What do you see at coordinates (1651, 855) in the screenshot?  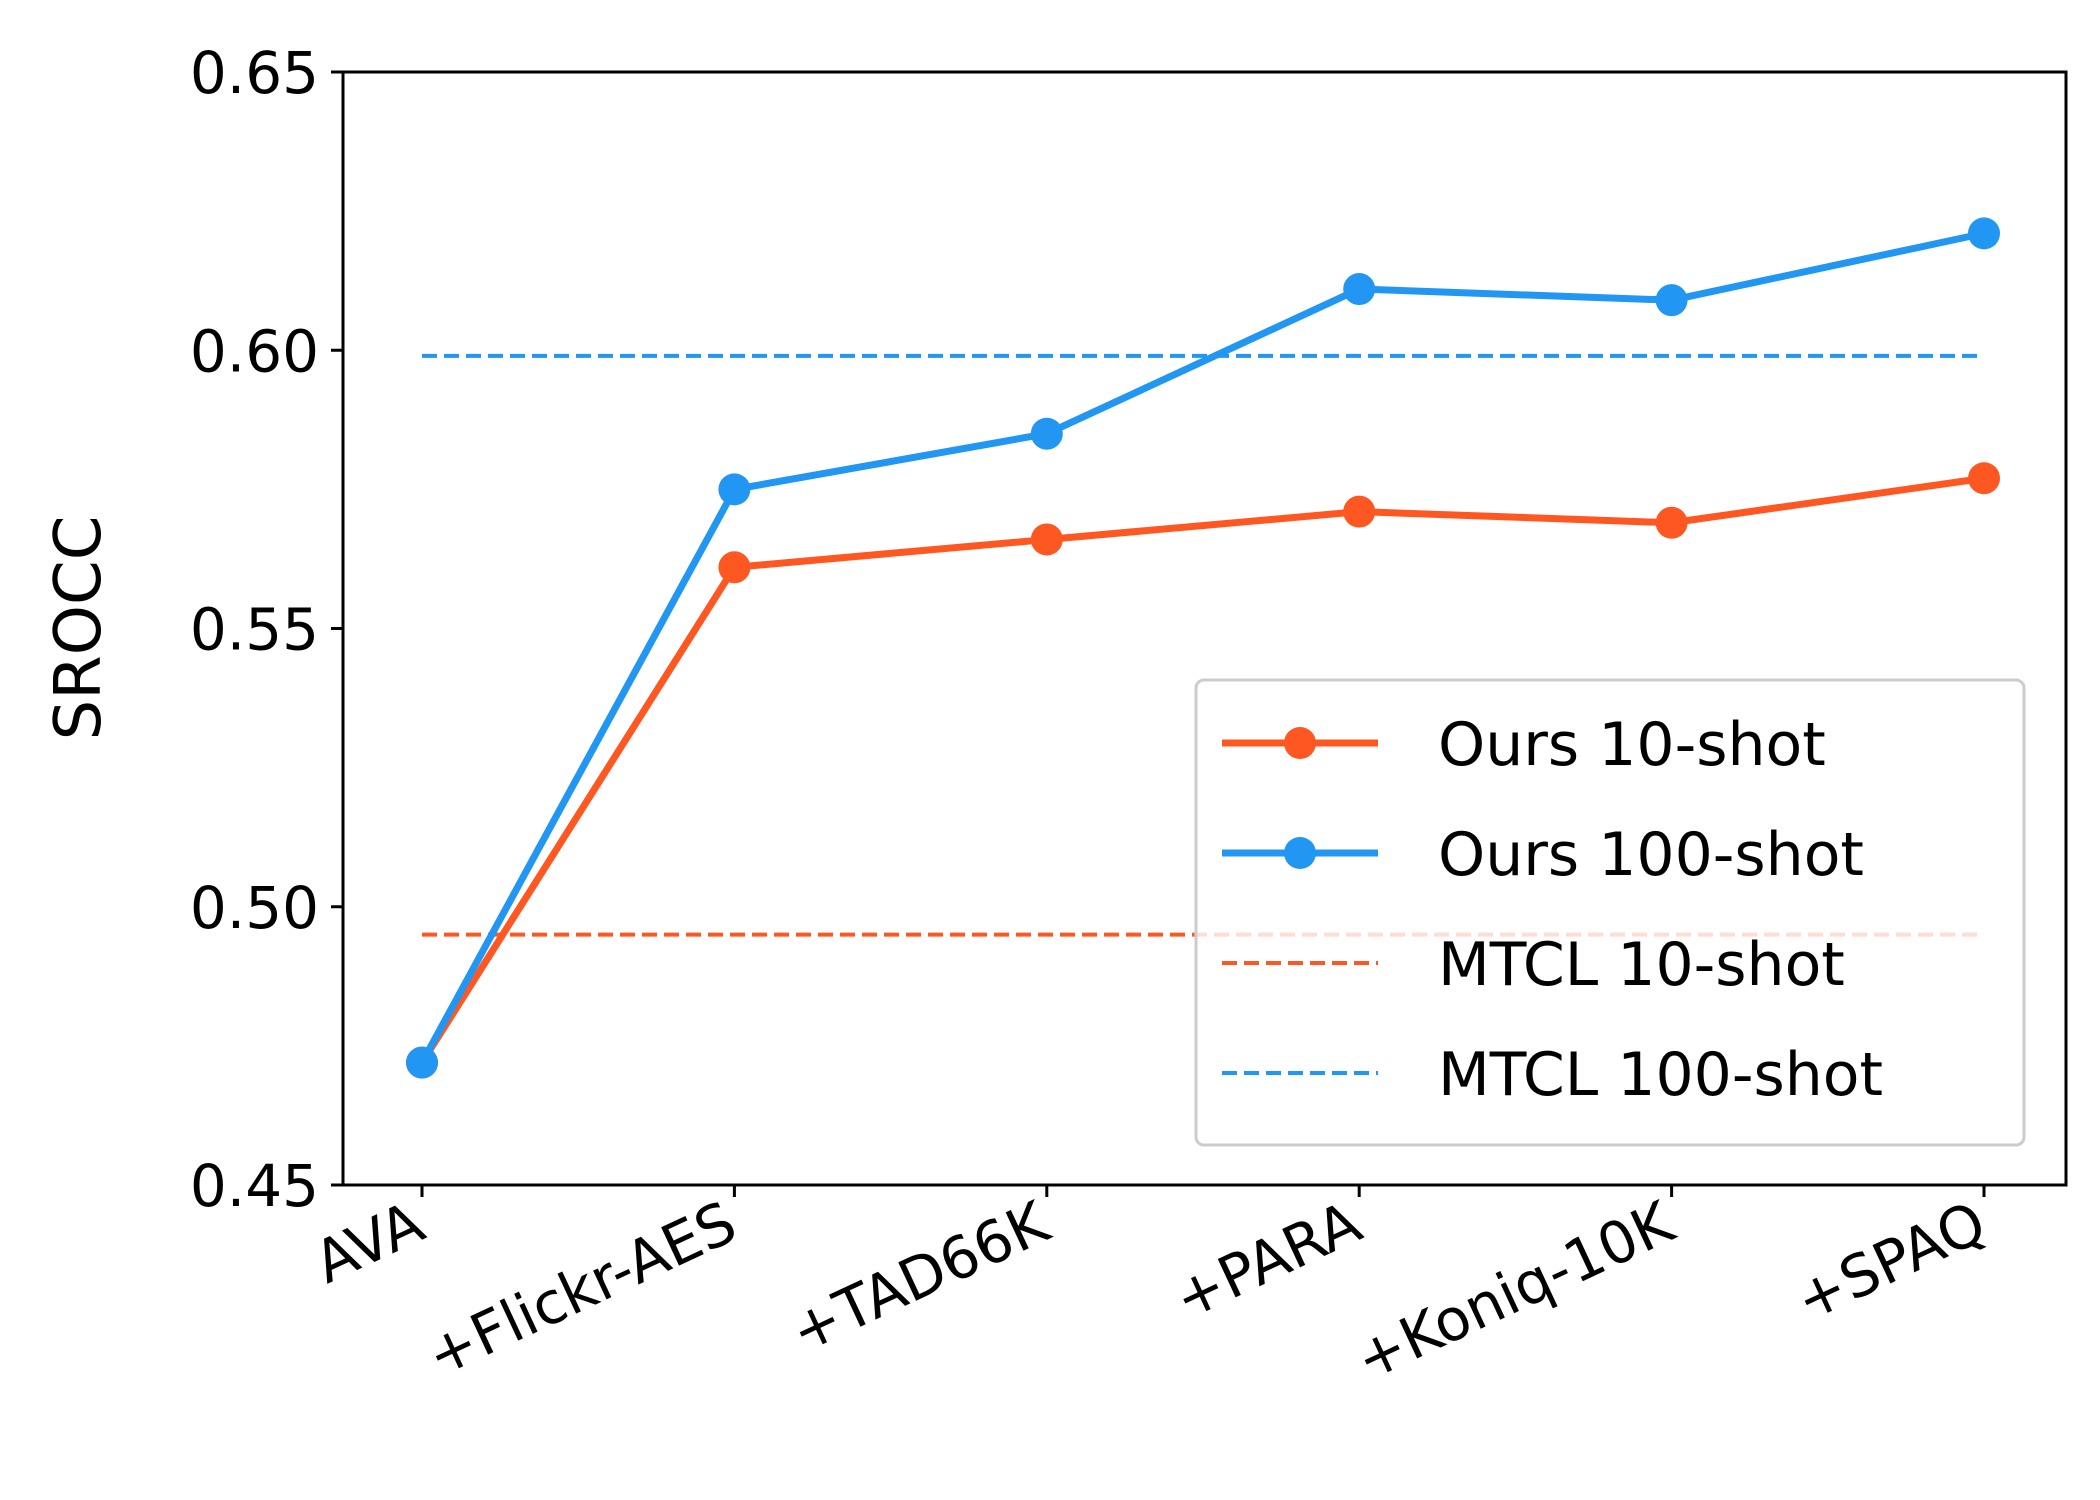 I see `legend-label: Ours 100-shot` at bounding box center [1651, 855].